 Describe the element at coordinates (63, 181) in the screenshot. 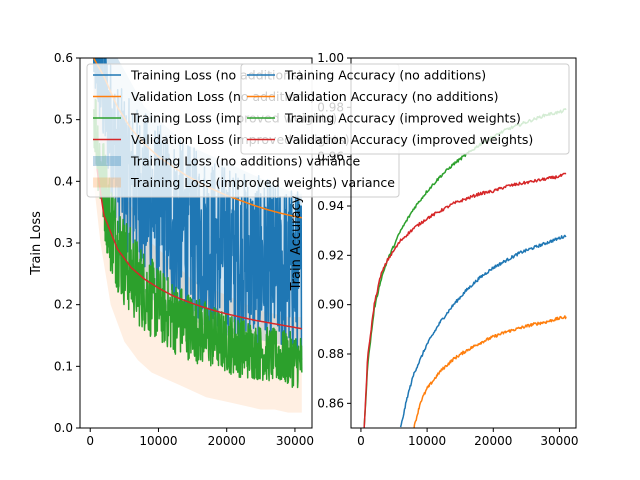

I see `loss-y-tick-label: 0.4` at that location.